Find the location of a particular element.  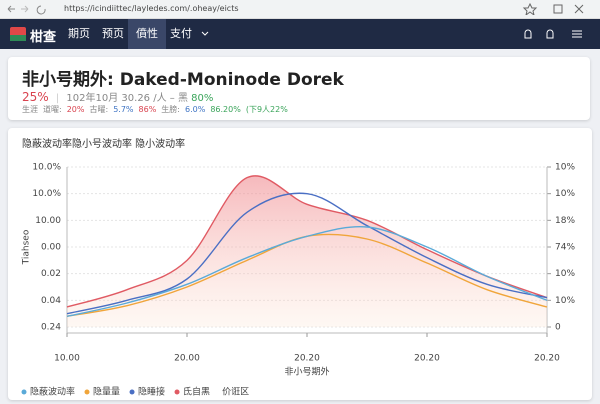

y-tick-label: 0.00 is located at coordinates (51, 248).